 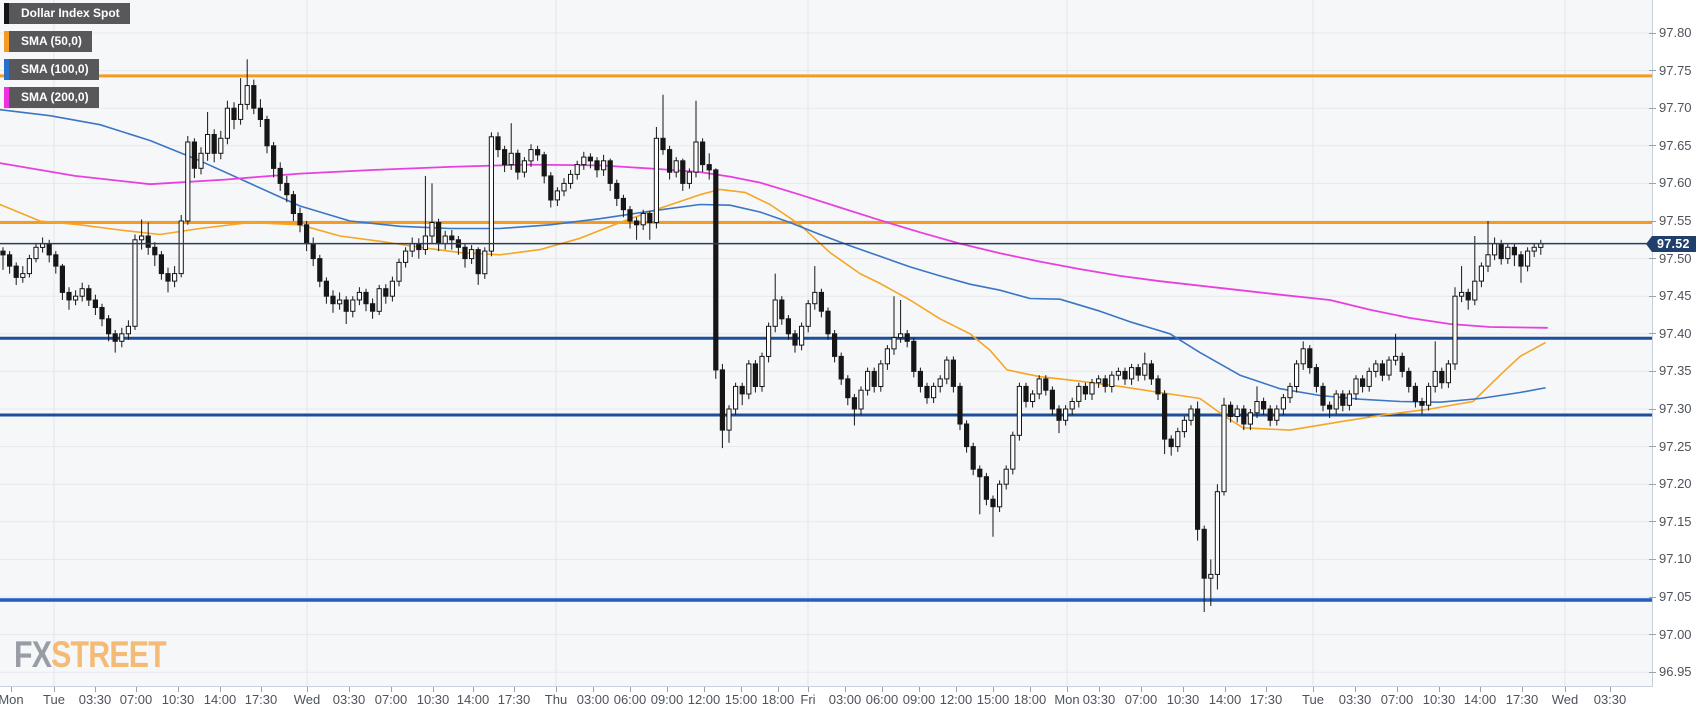 I want to click on price-axis-label: 97.25, so click(x=1675, y=446).